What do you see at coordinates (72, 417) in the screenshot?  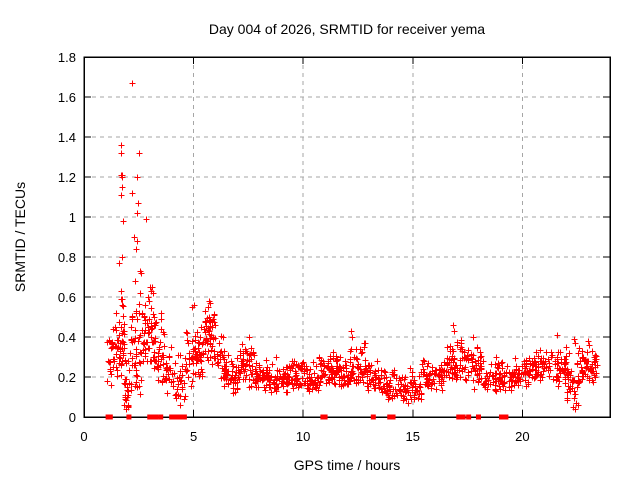 I see `y-tick-label: 0` at bounding box center [72, 417].